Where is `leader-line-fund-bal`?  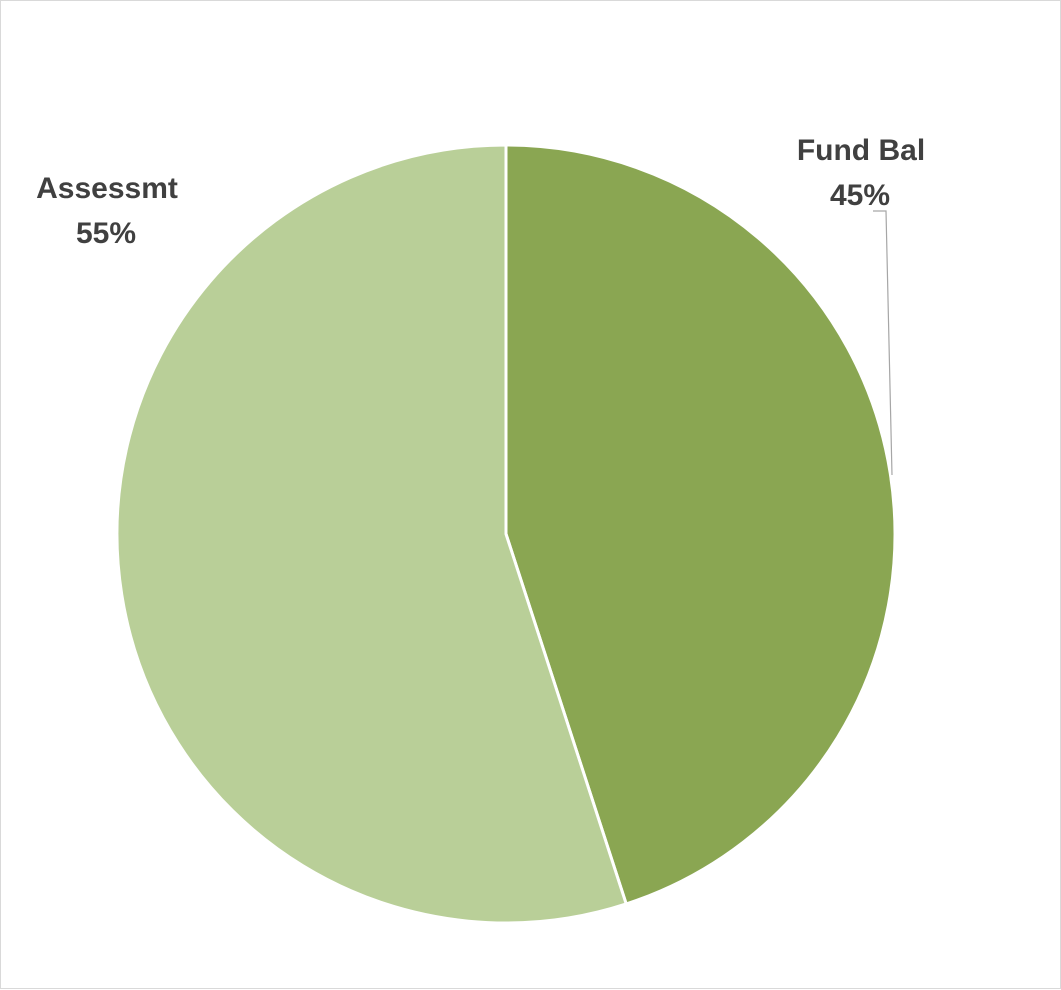 leader-line-fund-bal is located at coordinates (883, 343).